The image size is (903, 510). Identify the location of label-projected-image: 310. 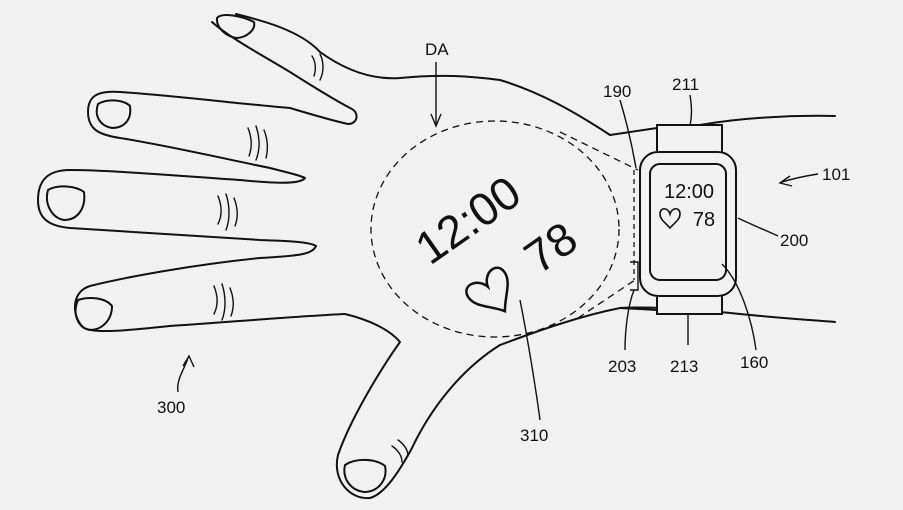
(534, 435).